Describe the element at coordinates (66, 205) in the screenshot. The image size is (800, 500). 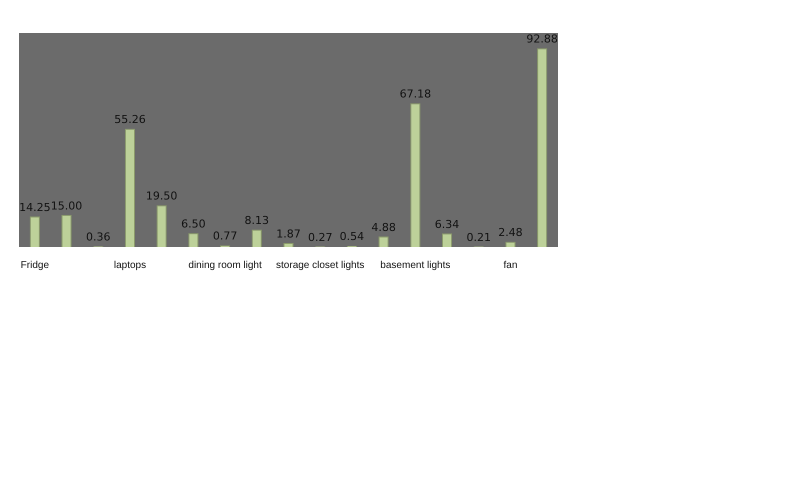
I see `data-label: 15.00` at that location.